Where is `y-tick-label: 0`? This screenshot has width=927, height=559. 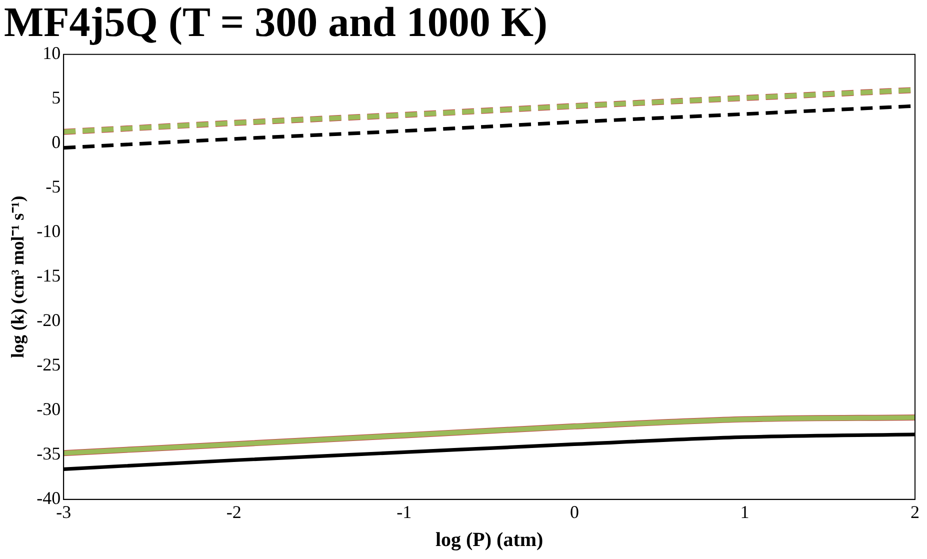
y-tick-label: 0 is located at coordinates (56, 142).